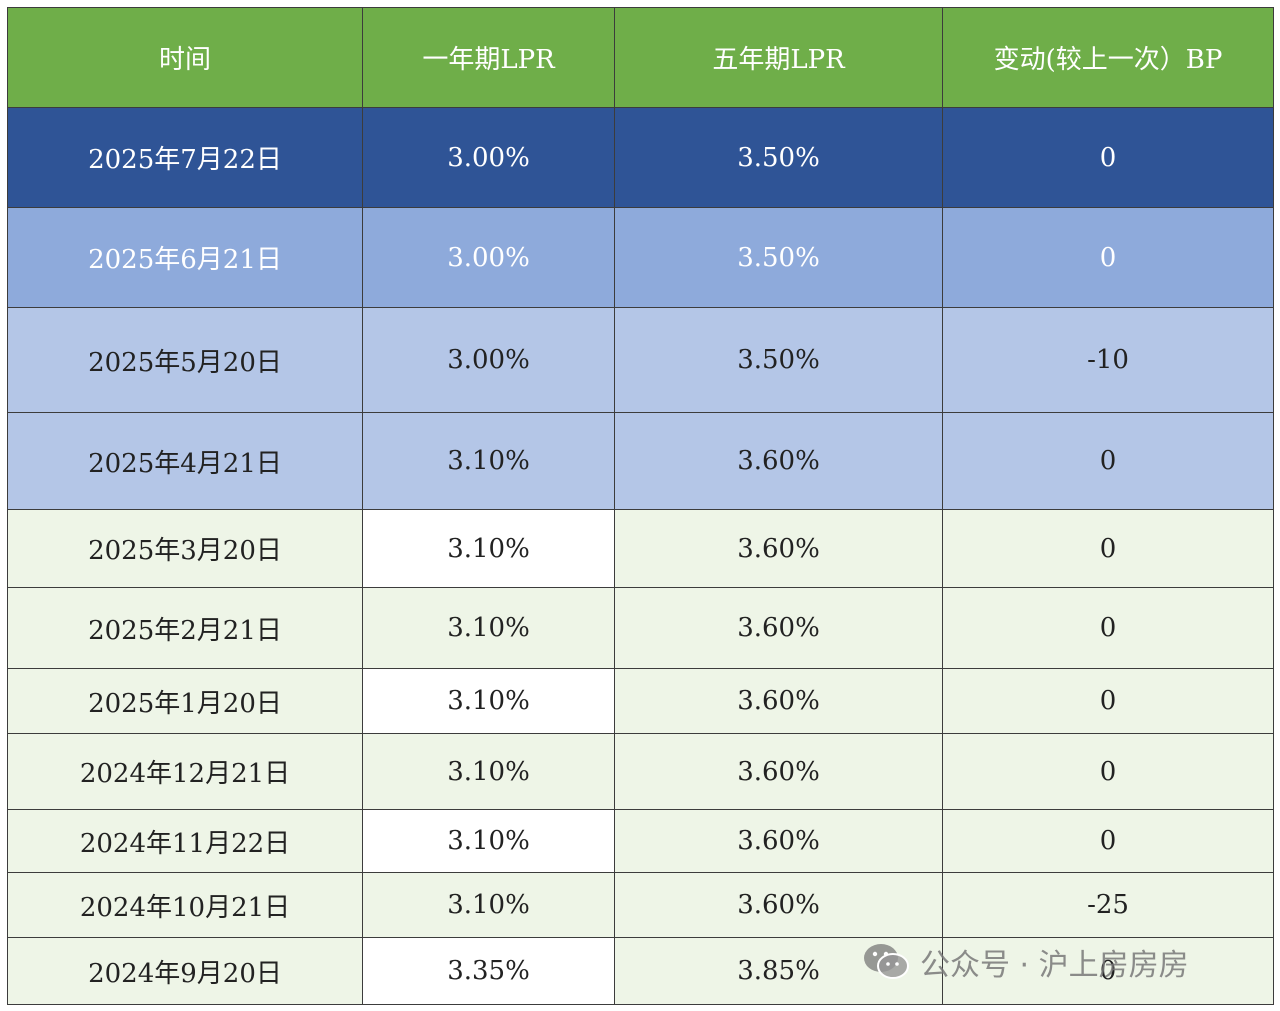  I want to click on table-row: 2024年11月22日 3.10% 3.60% 0, so click(640, 841).